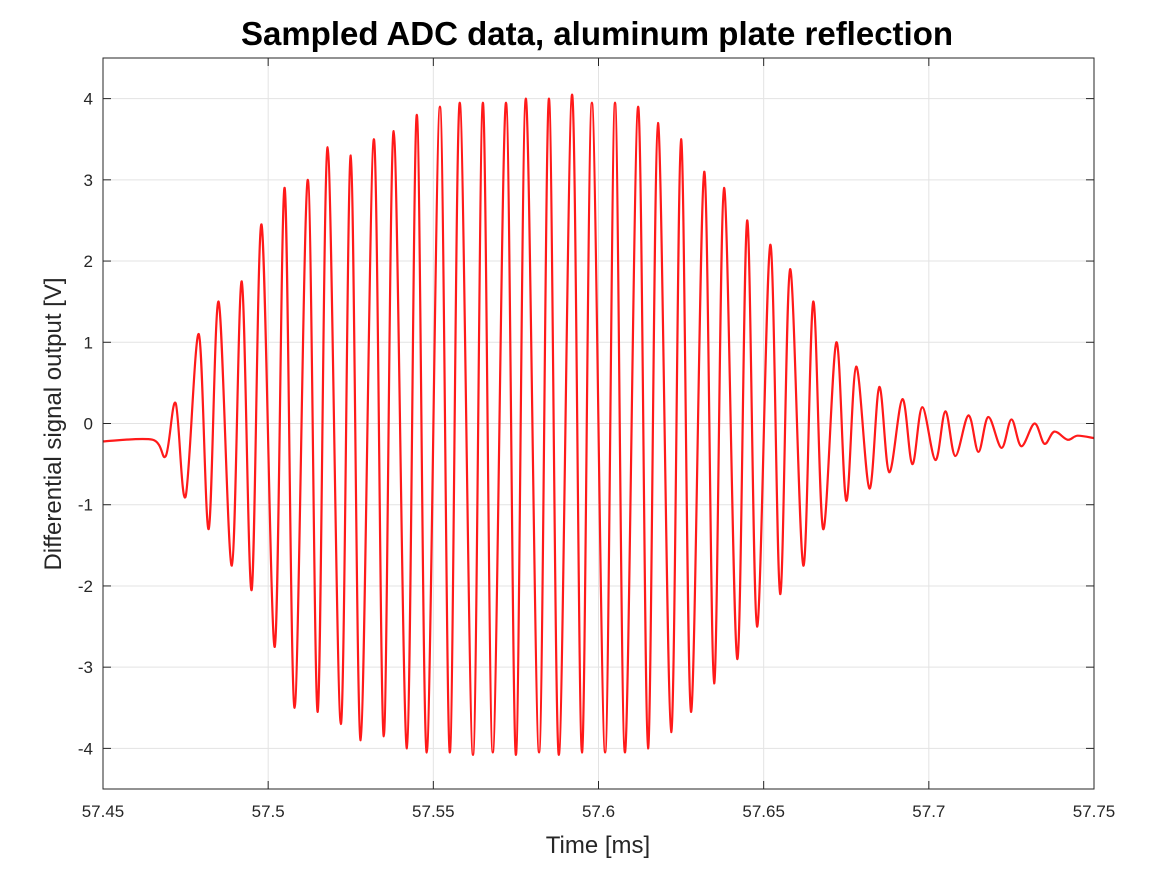  What do you see at coordinates (598, 811) in the screenshot?
I see `x-tick-label: 57.6` at bounding box center [598, 811].